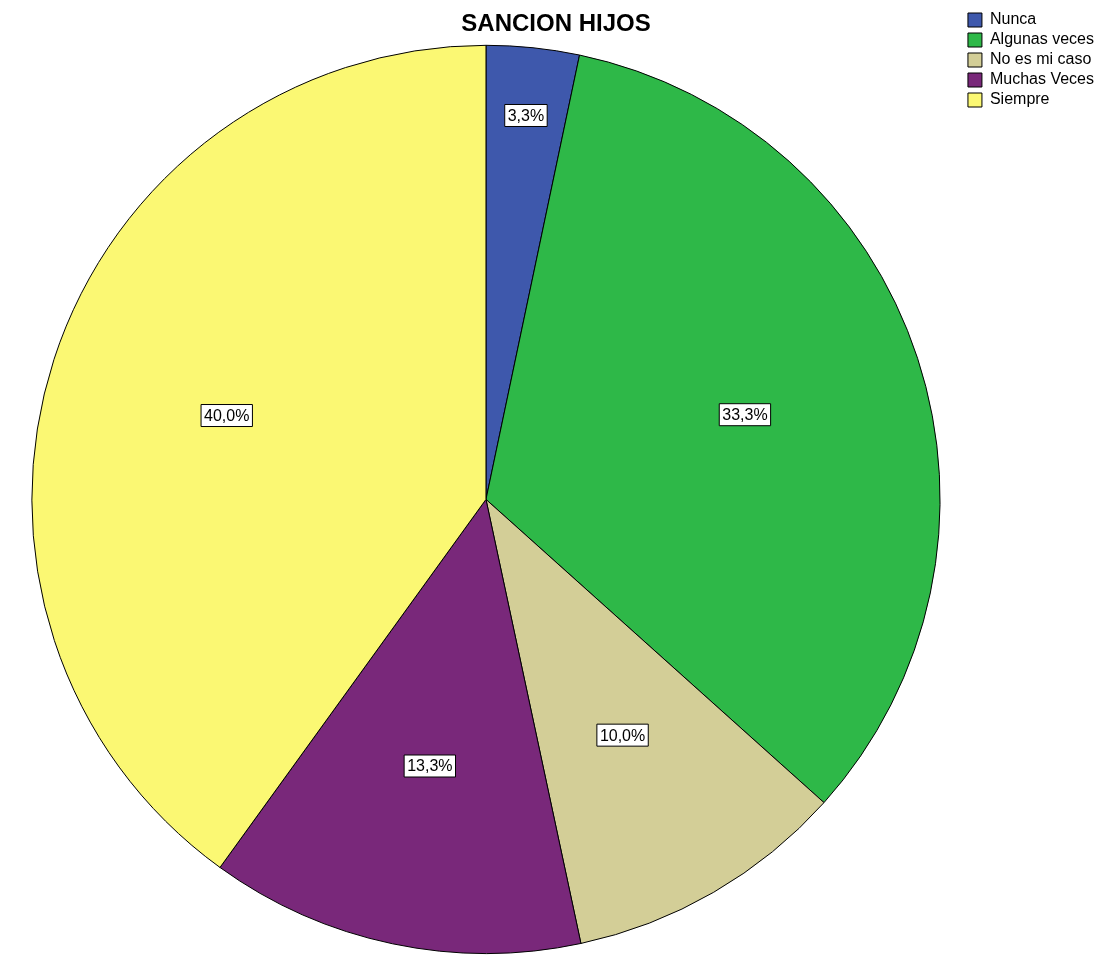 The image size is (1112, 965). What do you see at coordinates (526, 115) in the screenshot?
I see `data-label: 3,3%` at bounding box center [526, 115].